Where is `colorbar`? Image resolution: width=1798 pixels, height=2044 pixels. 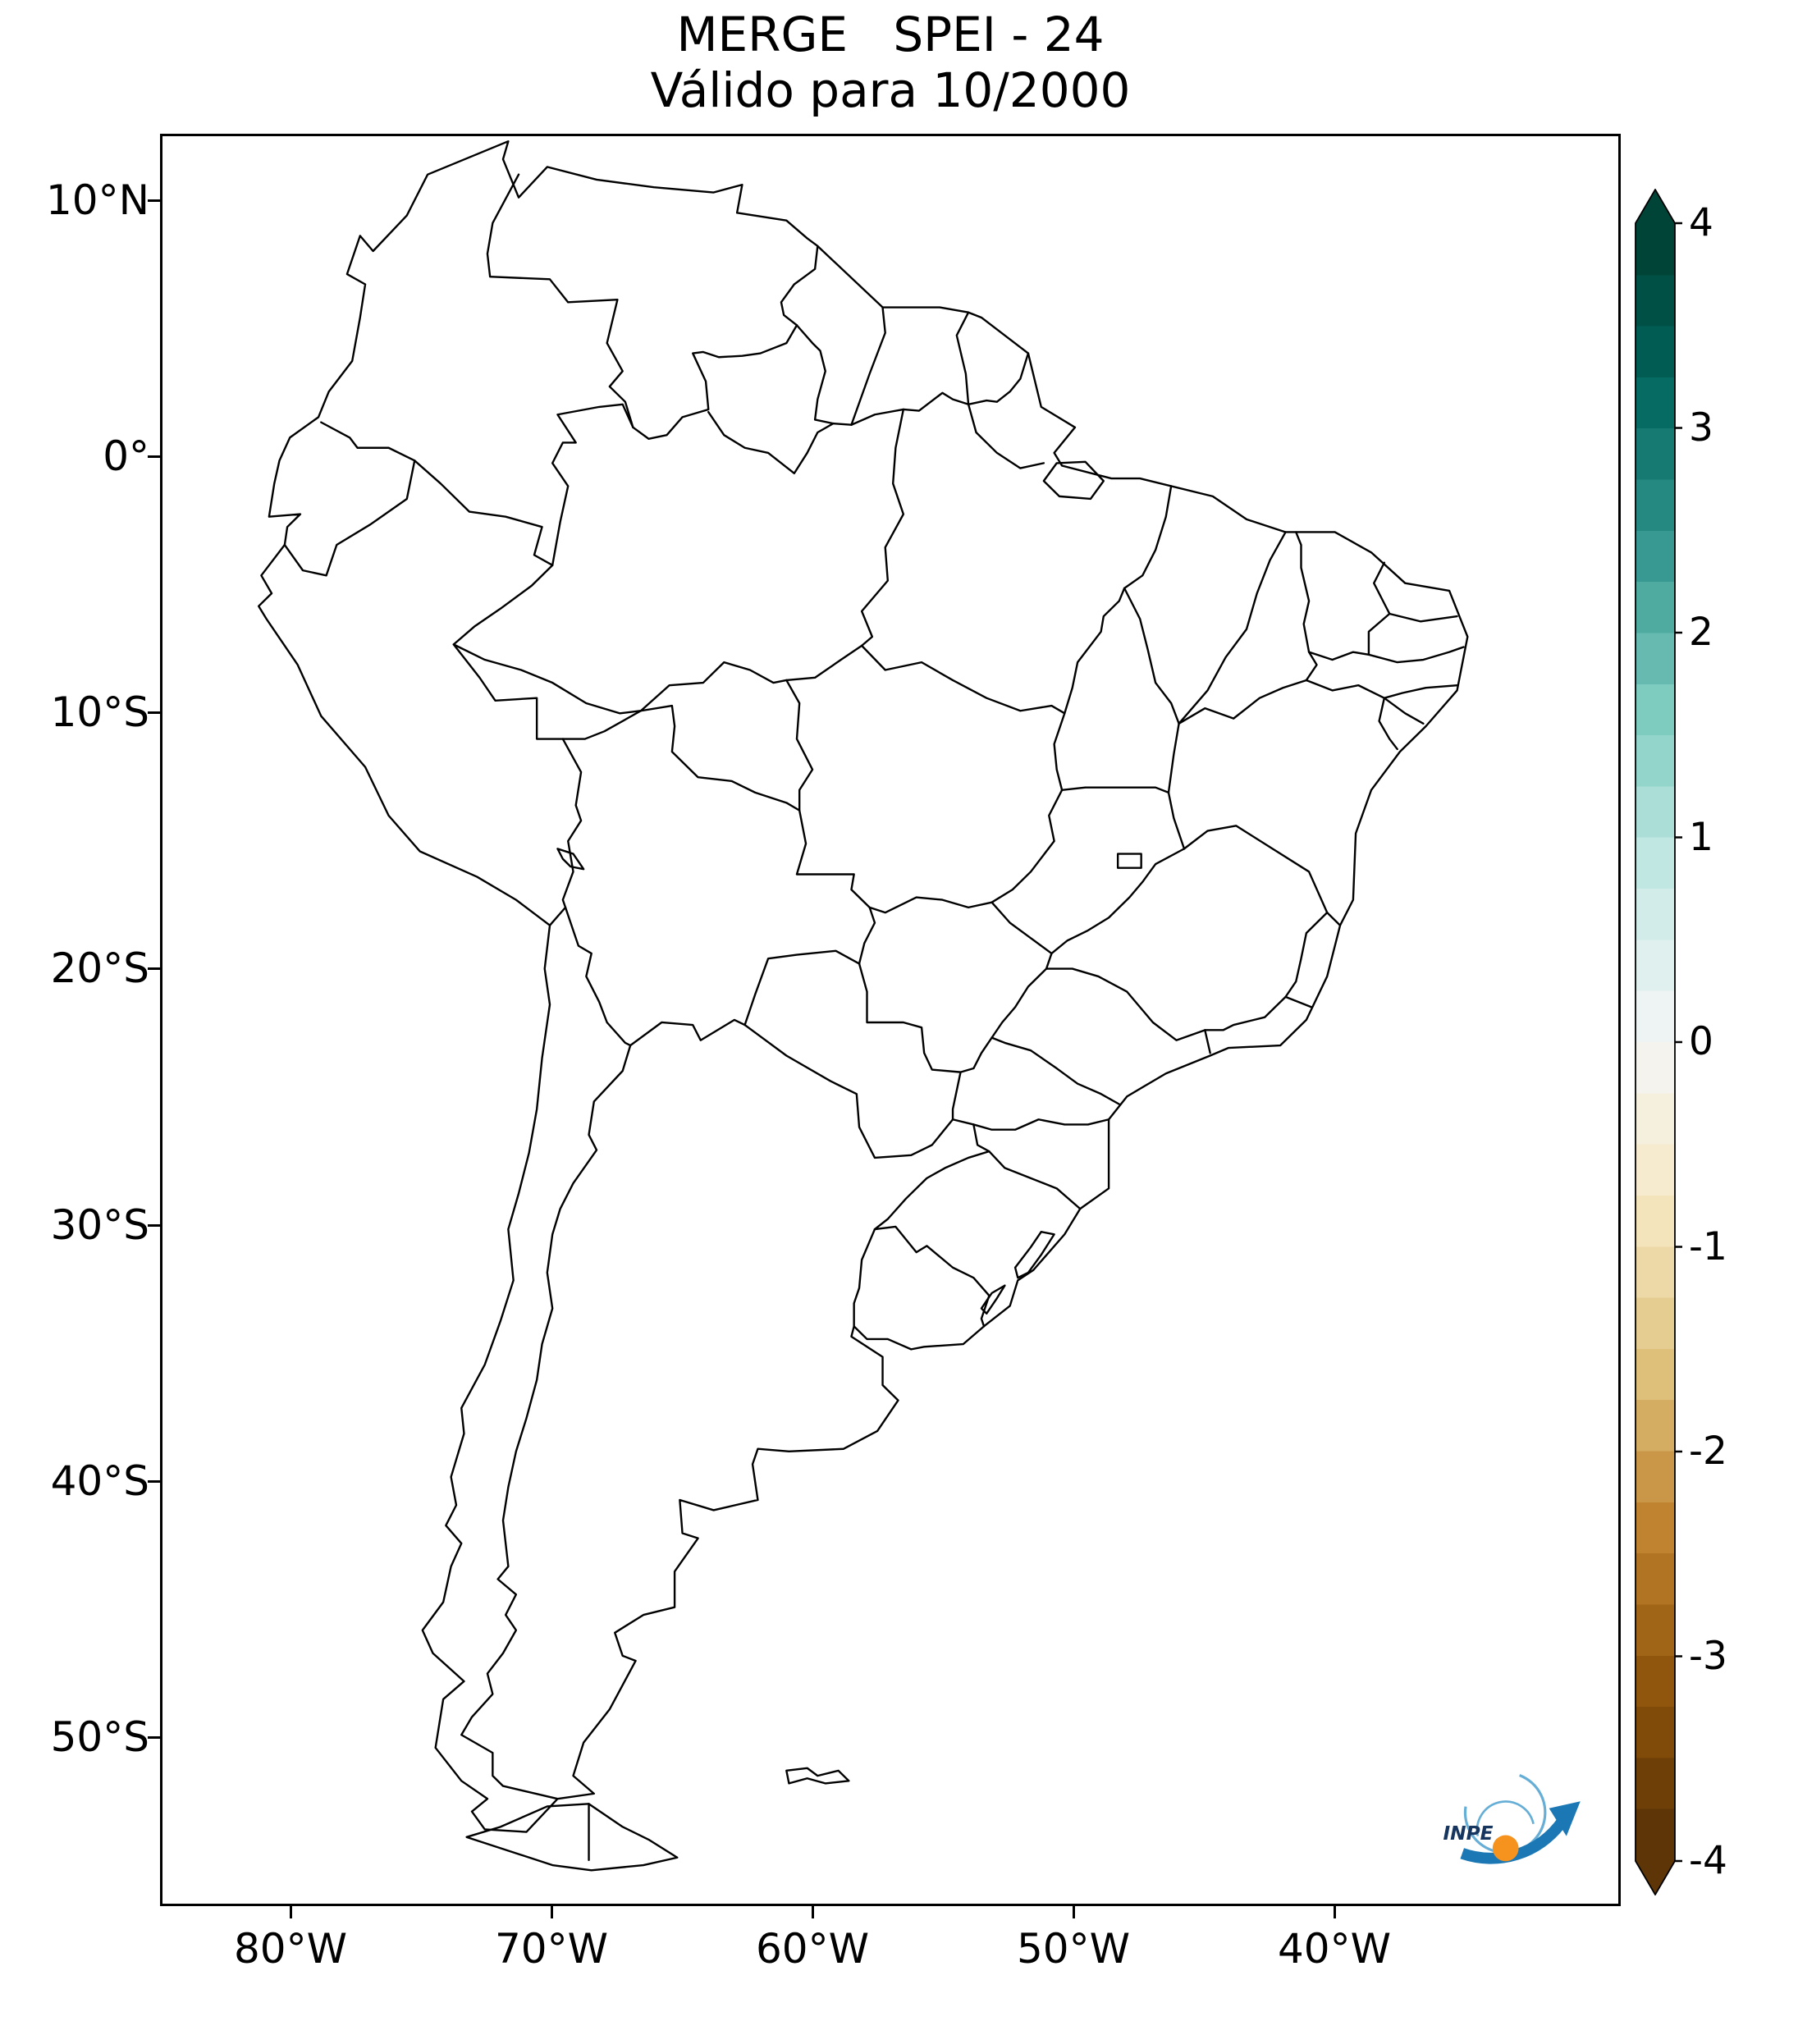
colorbar is located at coordinates (1658, 1042).